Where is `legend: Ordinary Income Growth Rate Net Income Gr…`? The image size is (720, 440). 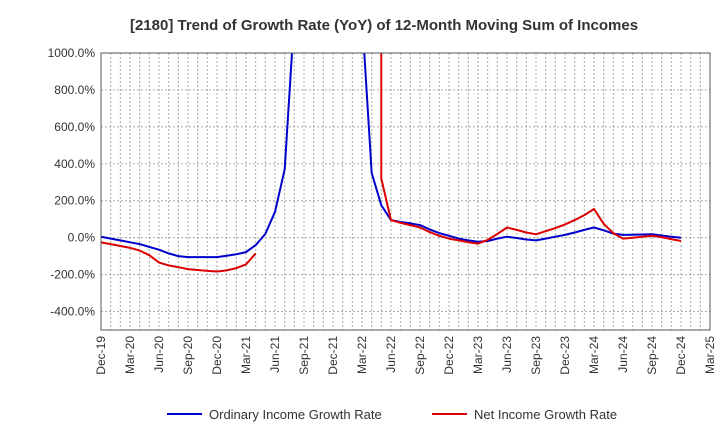
legend: Ordinary Income Growth Rate Net Income Gr… is located at coordinates (392, 414).